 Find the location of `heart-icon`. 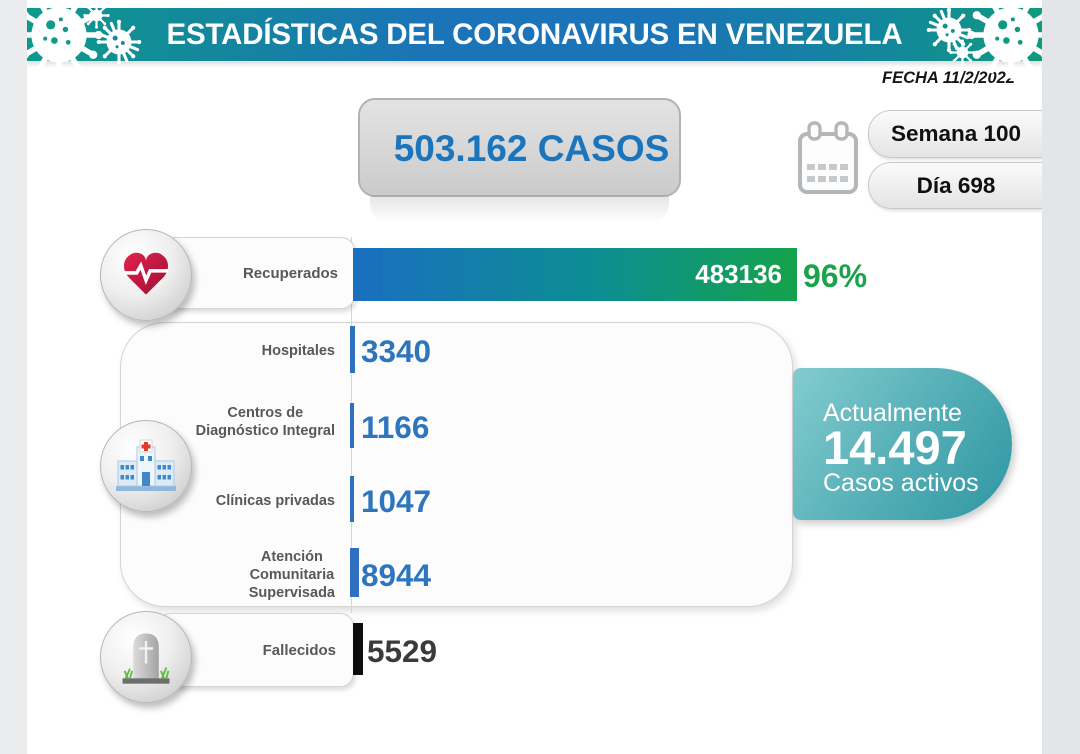

heart-icon is located at coordinates (146, 273).